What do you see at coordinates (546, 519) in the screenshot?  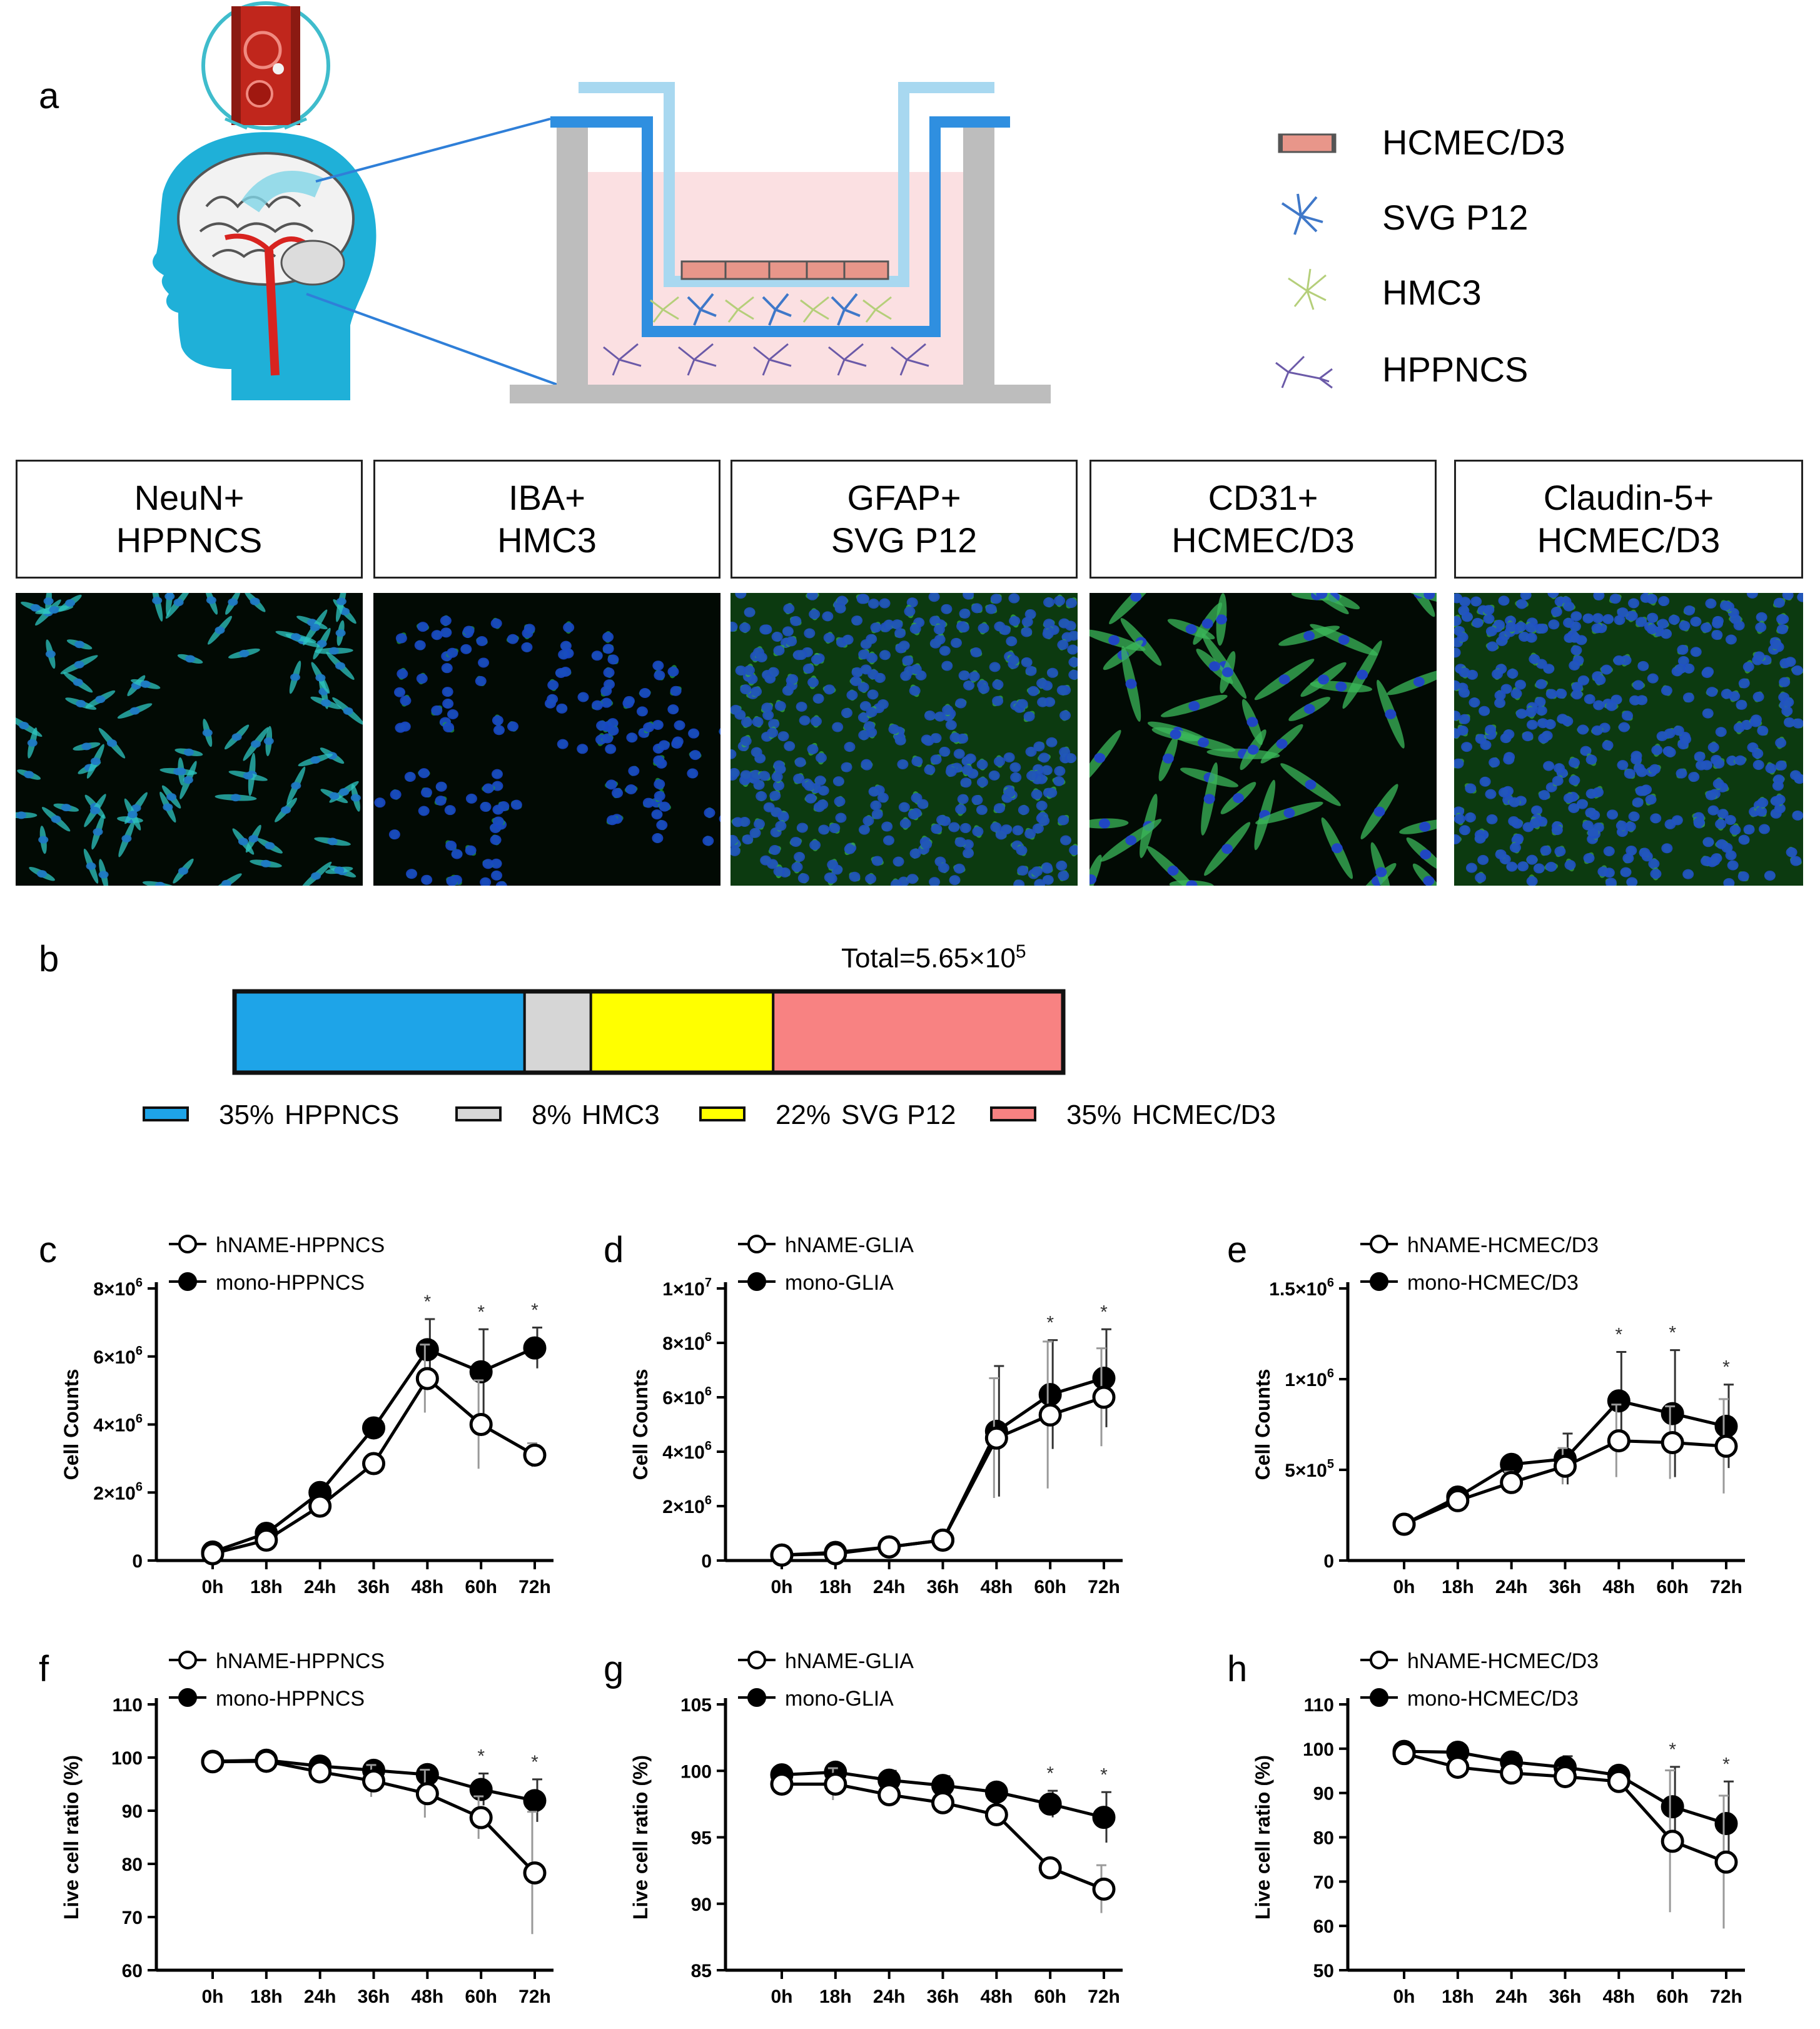 I see `ihc-label-iba: IBA+ HMC3` at bounding box center [546, 519].